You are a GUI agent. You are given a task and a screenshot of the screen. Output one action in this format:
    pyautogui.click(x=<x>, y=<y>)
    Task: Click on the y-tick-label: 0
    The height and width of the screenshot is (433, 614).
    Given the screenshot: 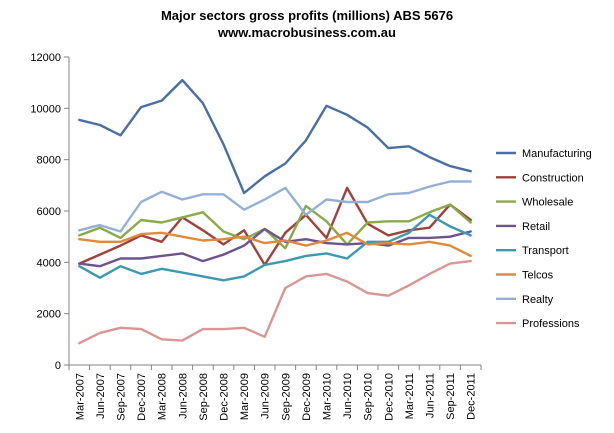 What is the action you would take?
    pyautogui.click(x=58, y=366)
    